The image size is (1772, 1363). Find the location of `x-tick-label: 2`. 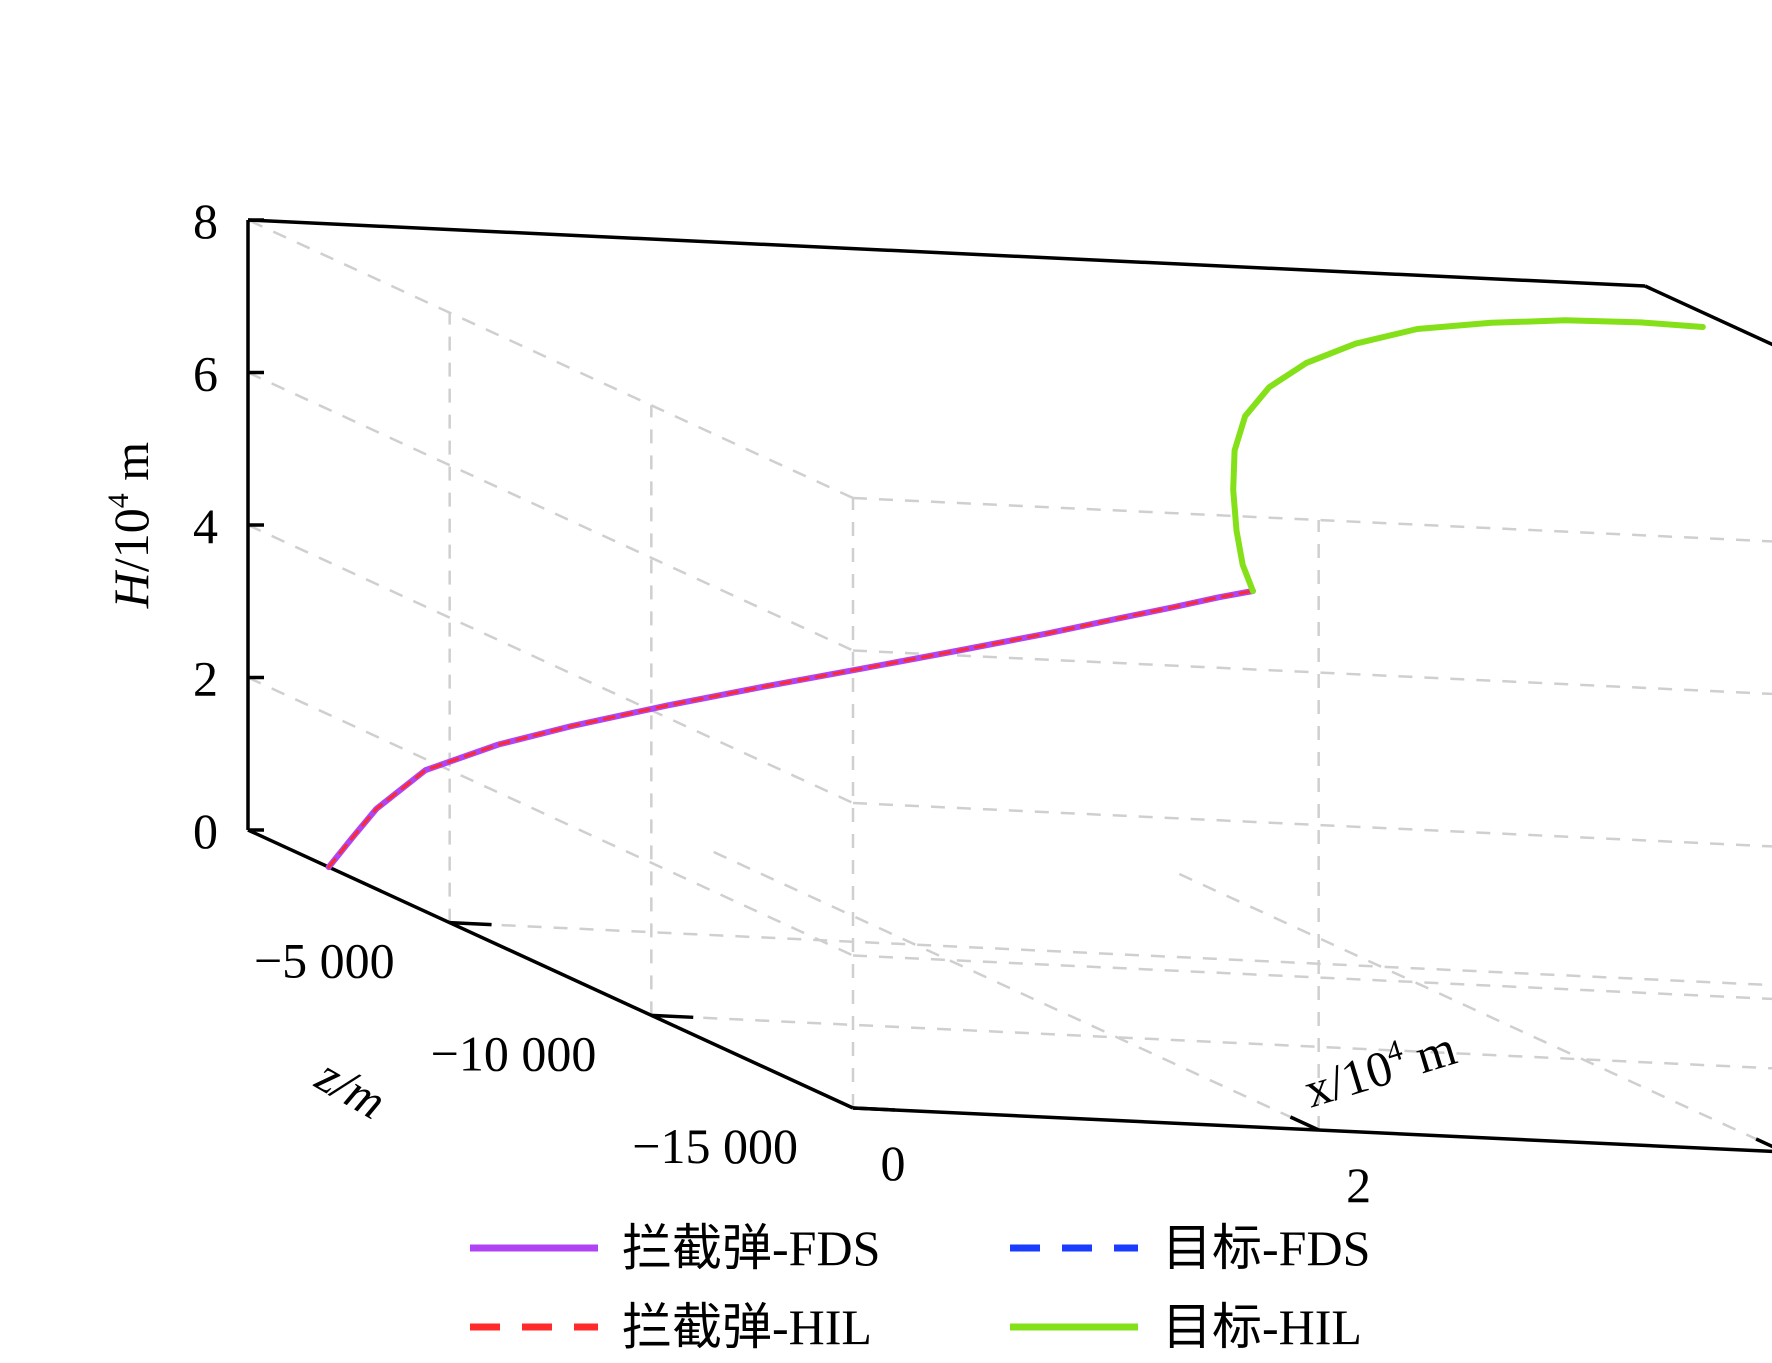

x-tick-label: 2 is located at coordinates (1358, 1185).